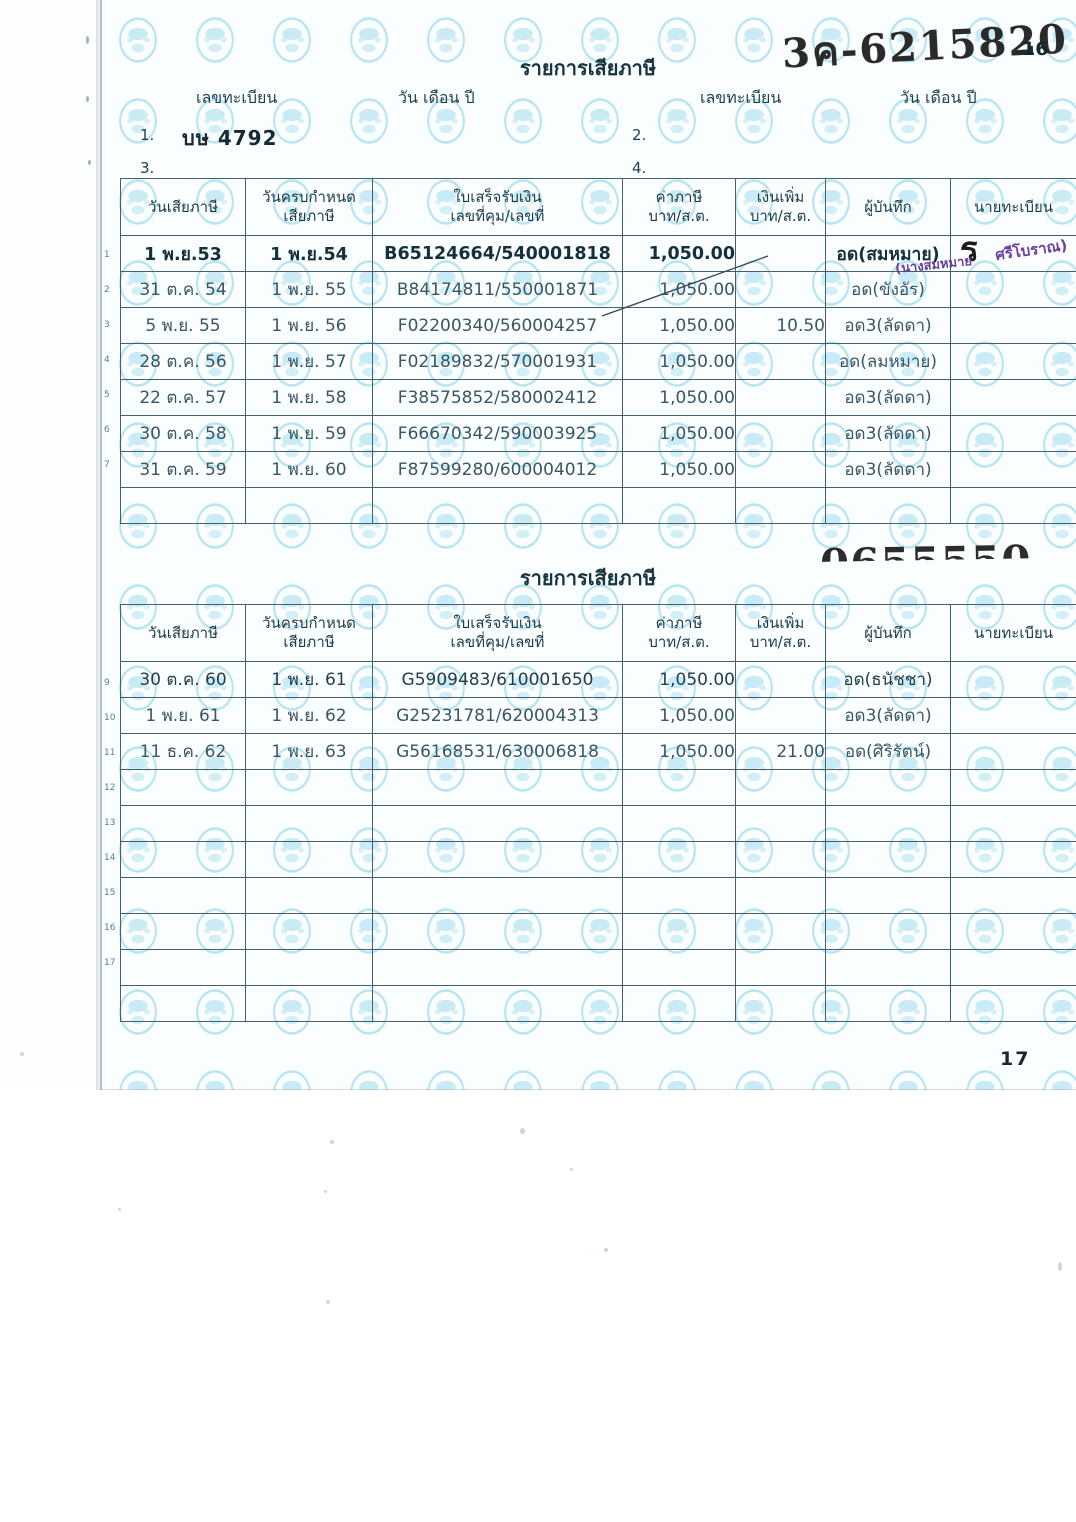  I want to click on section-title-bottom: รายการเสียภาษี, so click(588, 578).